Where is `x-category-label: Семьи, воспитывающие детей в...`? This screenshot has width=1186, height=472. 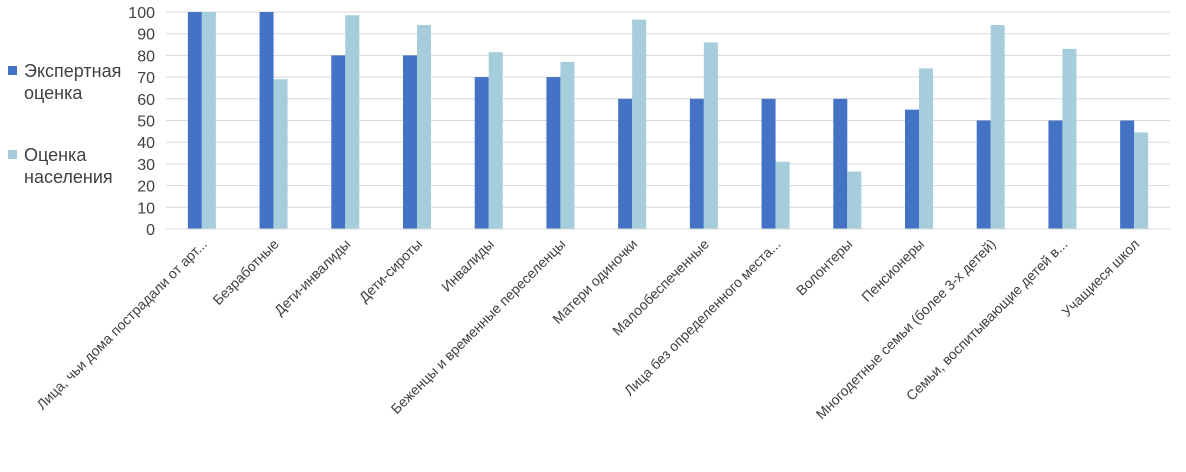
x-category-label: Семьи, воспитывающие детей в... is located at coordinates (987, 320).